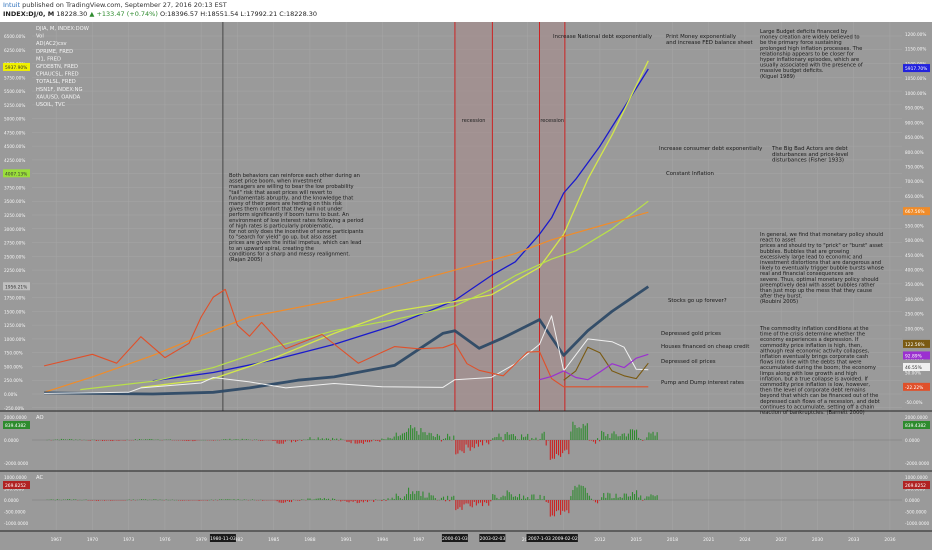 Image resolution: width=932 pixels, height=550 pixels. Describe the element at coordinates (914, 314) in the screenshot. I see `right-tick-label: 250.00%` at that location.